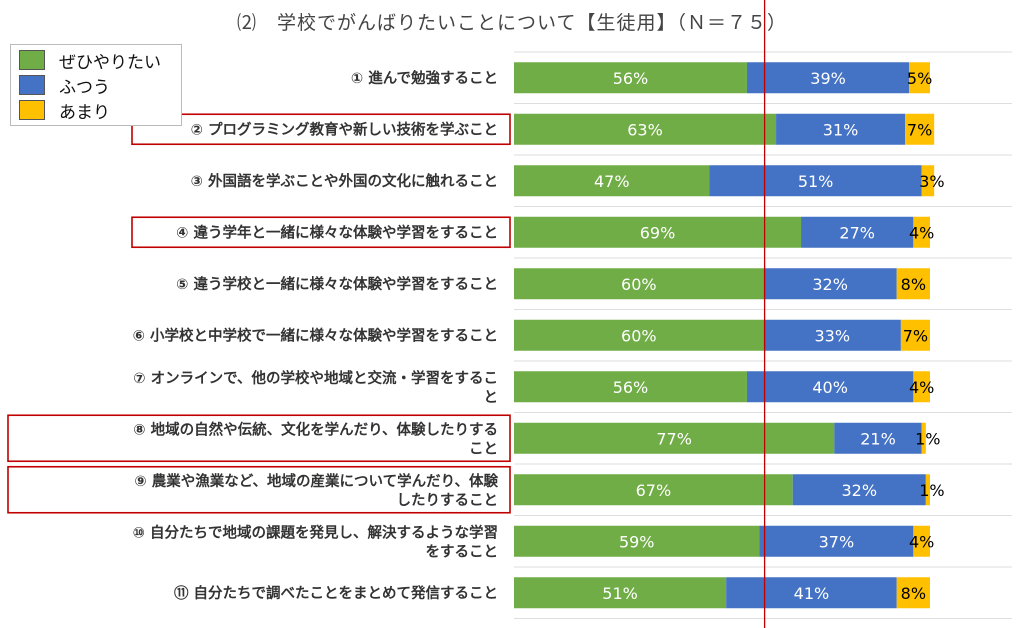 Image resolution: width=1024 pixels, height=628 pixels. What do you see at coordinates (337, 284) in the screenshot?
I see `category-label: ⑤ 違う学校と一緒に様々な体験や学習をすること` at bounding box center [337, 284].